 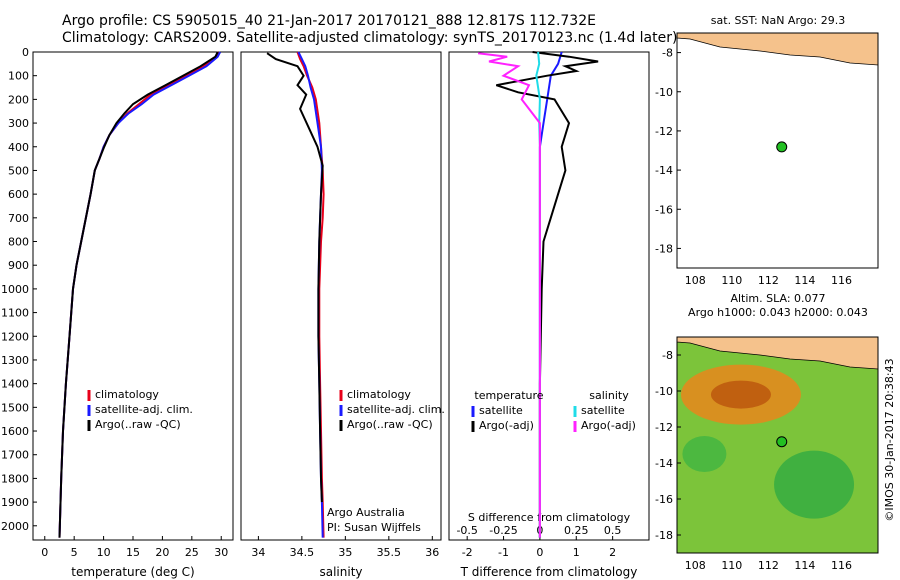 What do you see at coordinates (18, 242) in the screenshot?
I see `depth-tick-label: 800` at bounding box center [18, 242].